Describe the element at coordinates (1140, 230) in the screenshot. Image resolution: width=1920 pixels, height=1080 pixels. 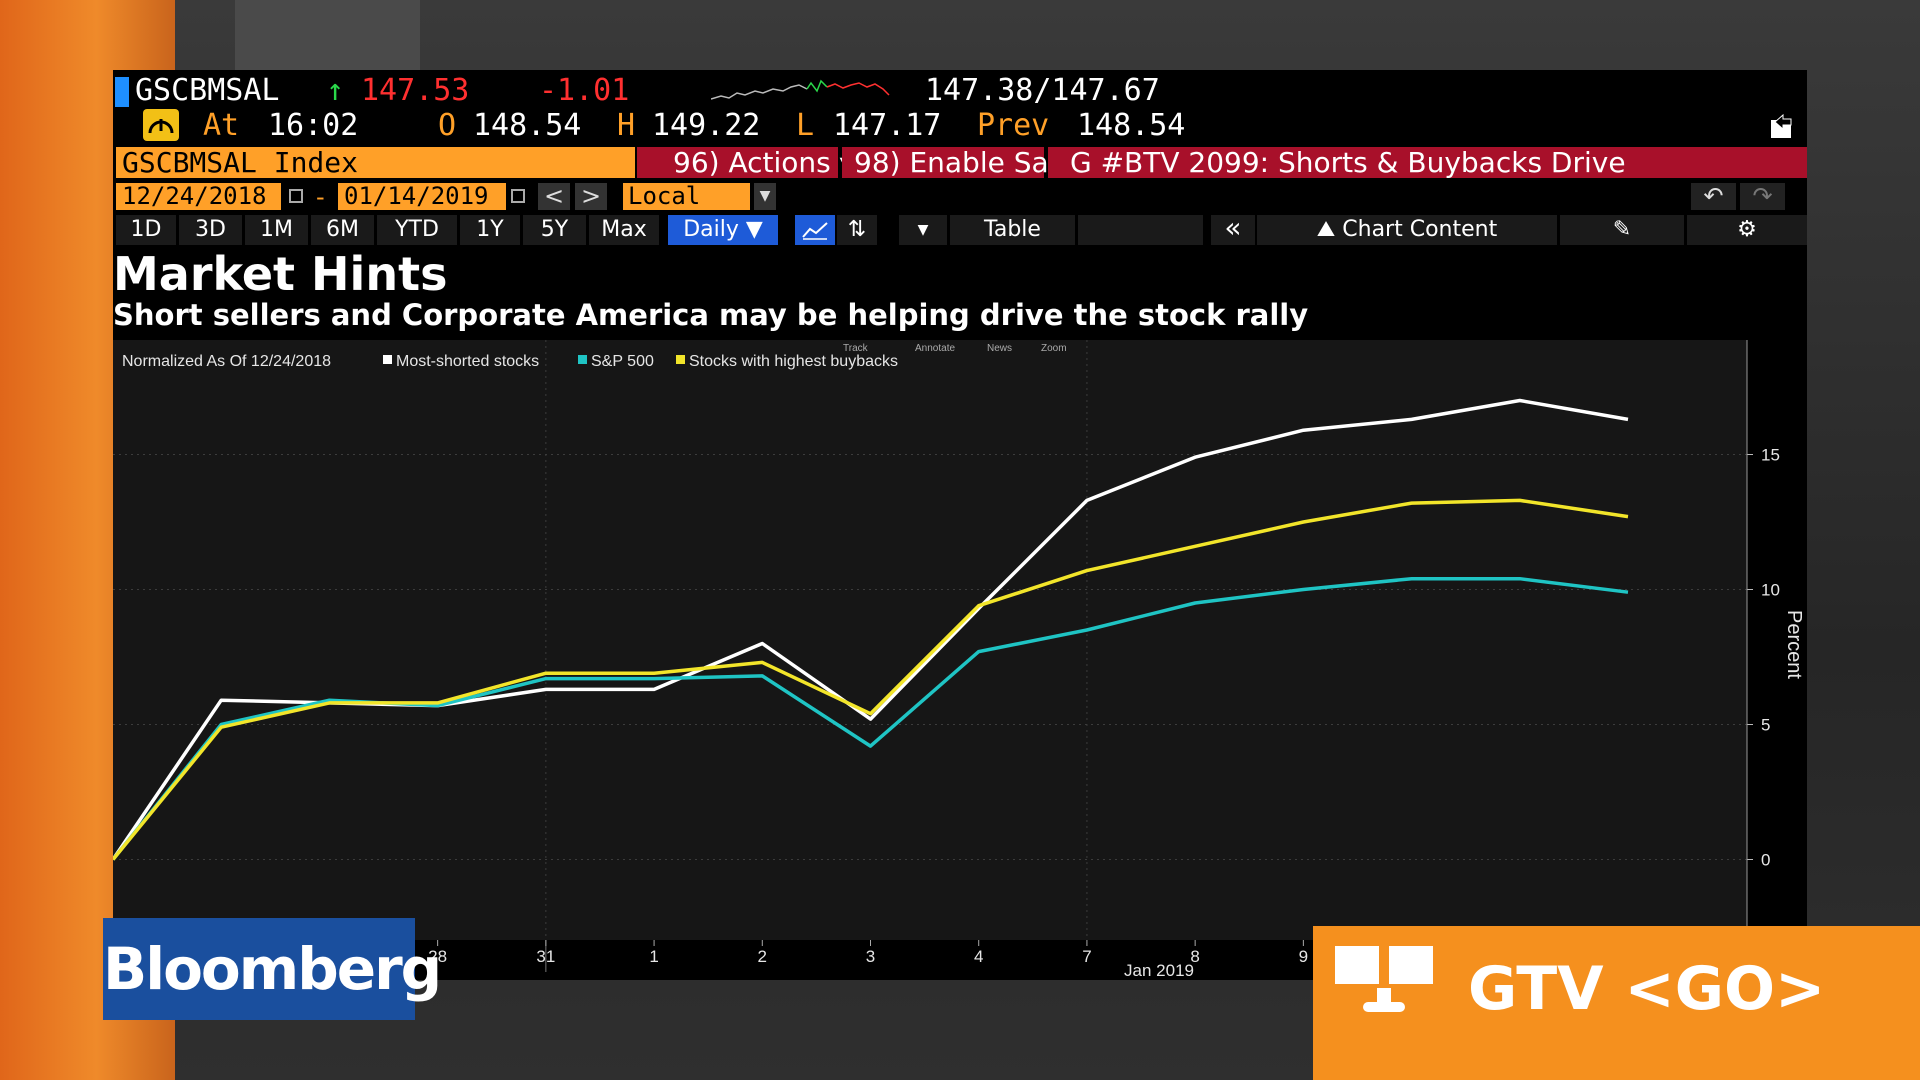
I see `blank-field` at that location.